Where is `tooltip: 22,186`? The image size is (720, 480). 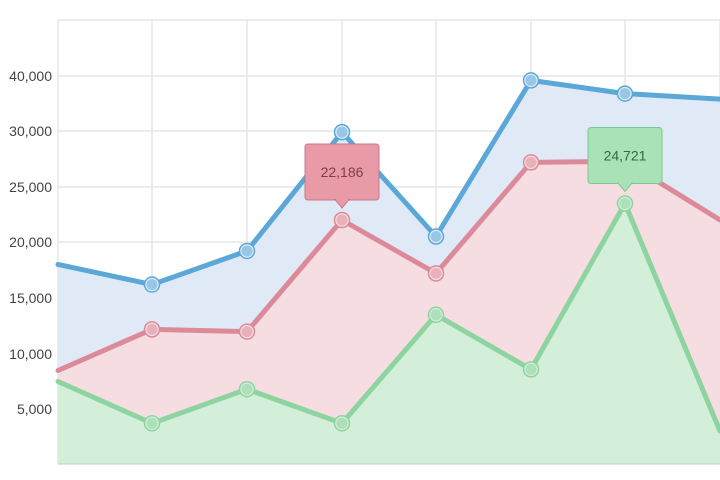
tooltip: 22,186 is located at coordinates (342, 176).